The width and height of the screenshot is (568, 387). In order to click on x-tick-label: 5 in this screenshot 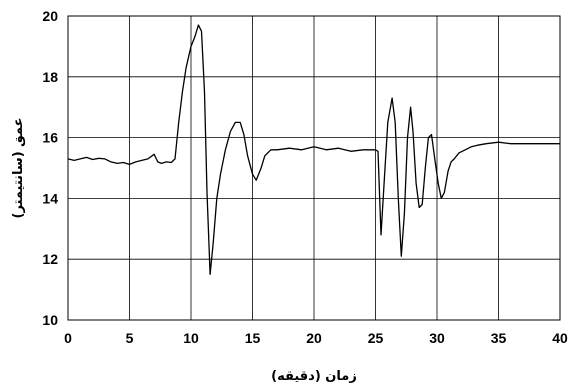, I will do `click(130, 338)`.